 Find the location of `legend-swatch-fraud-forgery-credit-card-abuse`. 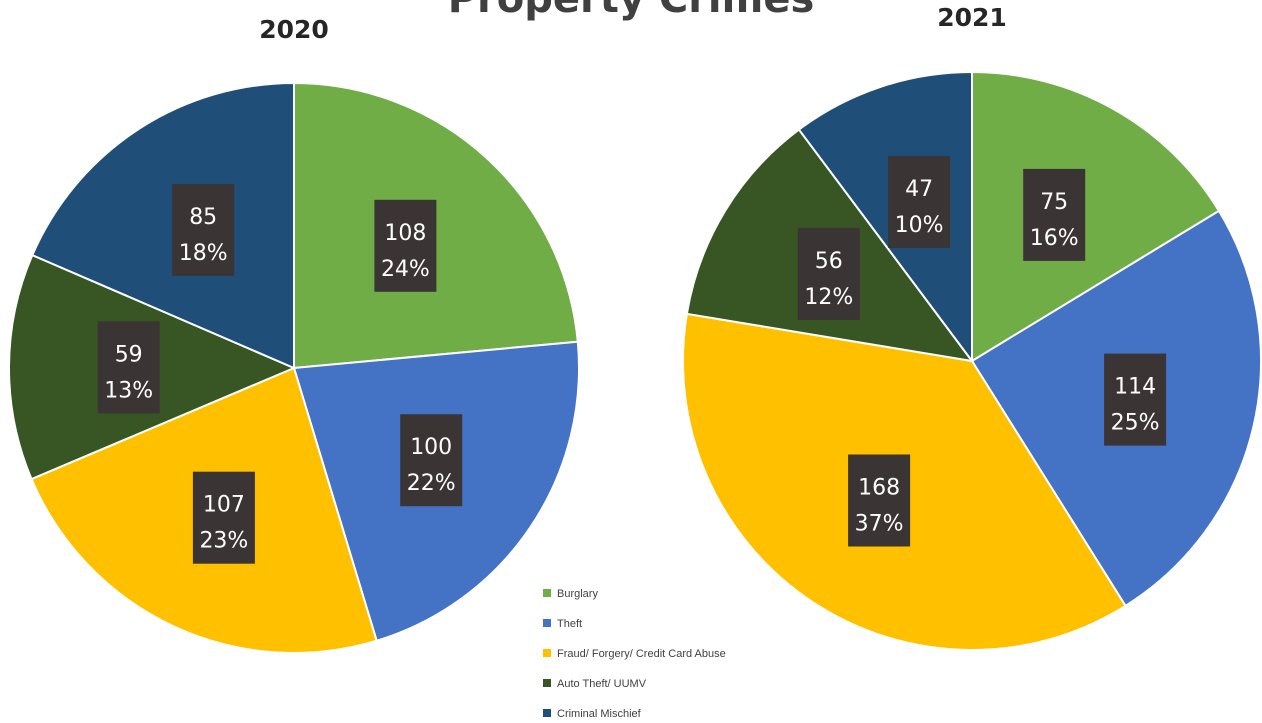

legend-swatch-fraud-forgery-credit-card-abuse is located at coordinates (547, 653).